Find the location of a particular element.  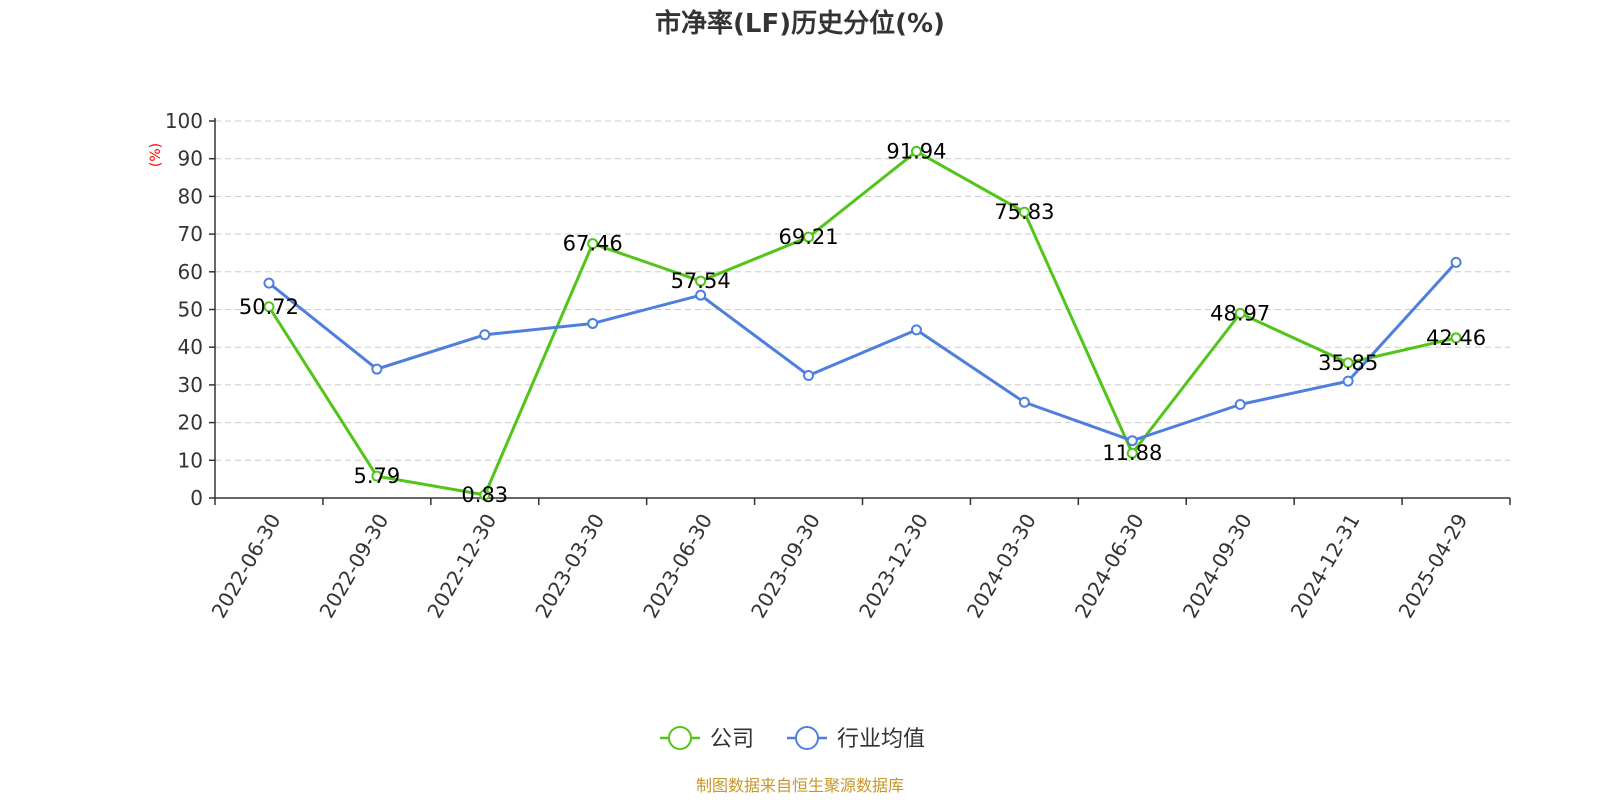

data-label: 69.21 is located at coordinates (808, 237).